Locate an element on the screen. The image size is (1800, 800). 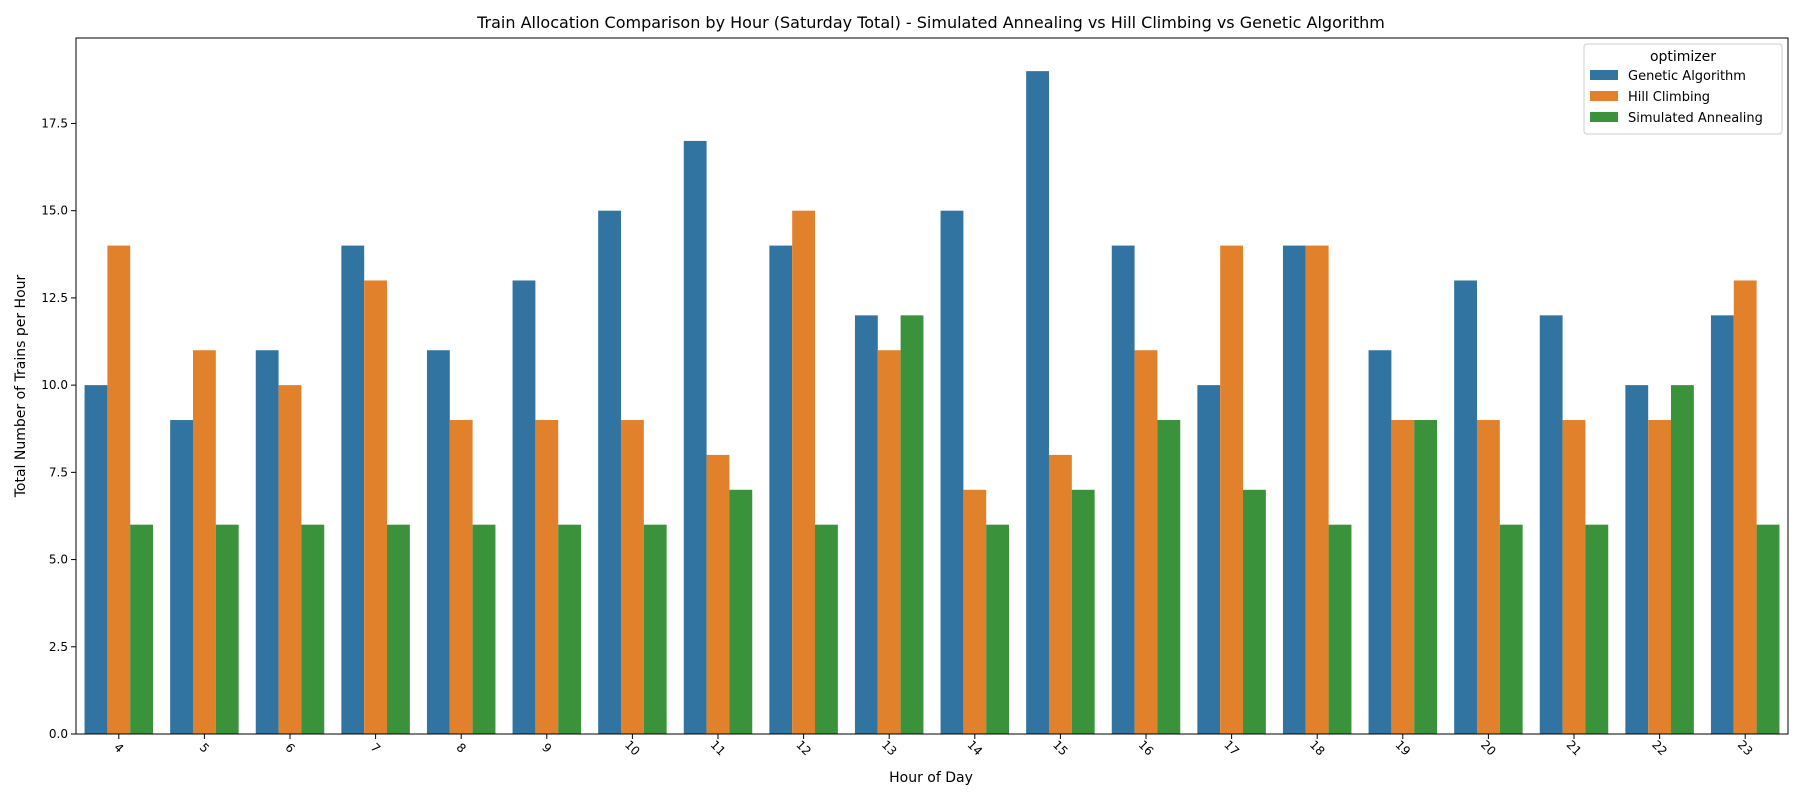
x-tick-label: 6 is located at coordinates (289, 747).